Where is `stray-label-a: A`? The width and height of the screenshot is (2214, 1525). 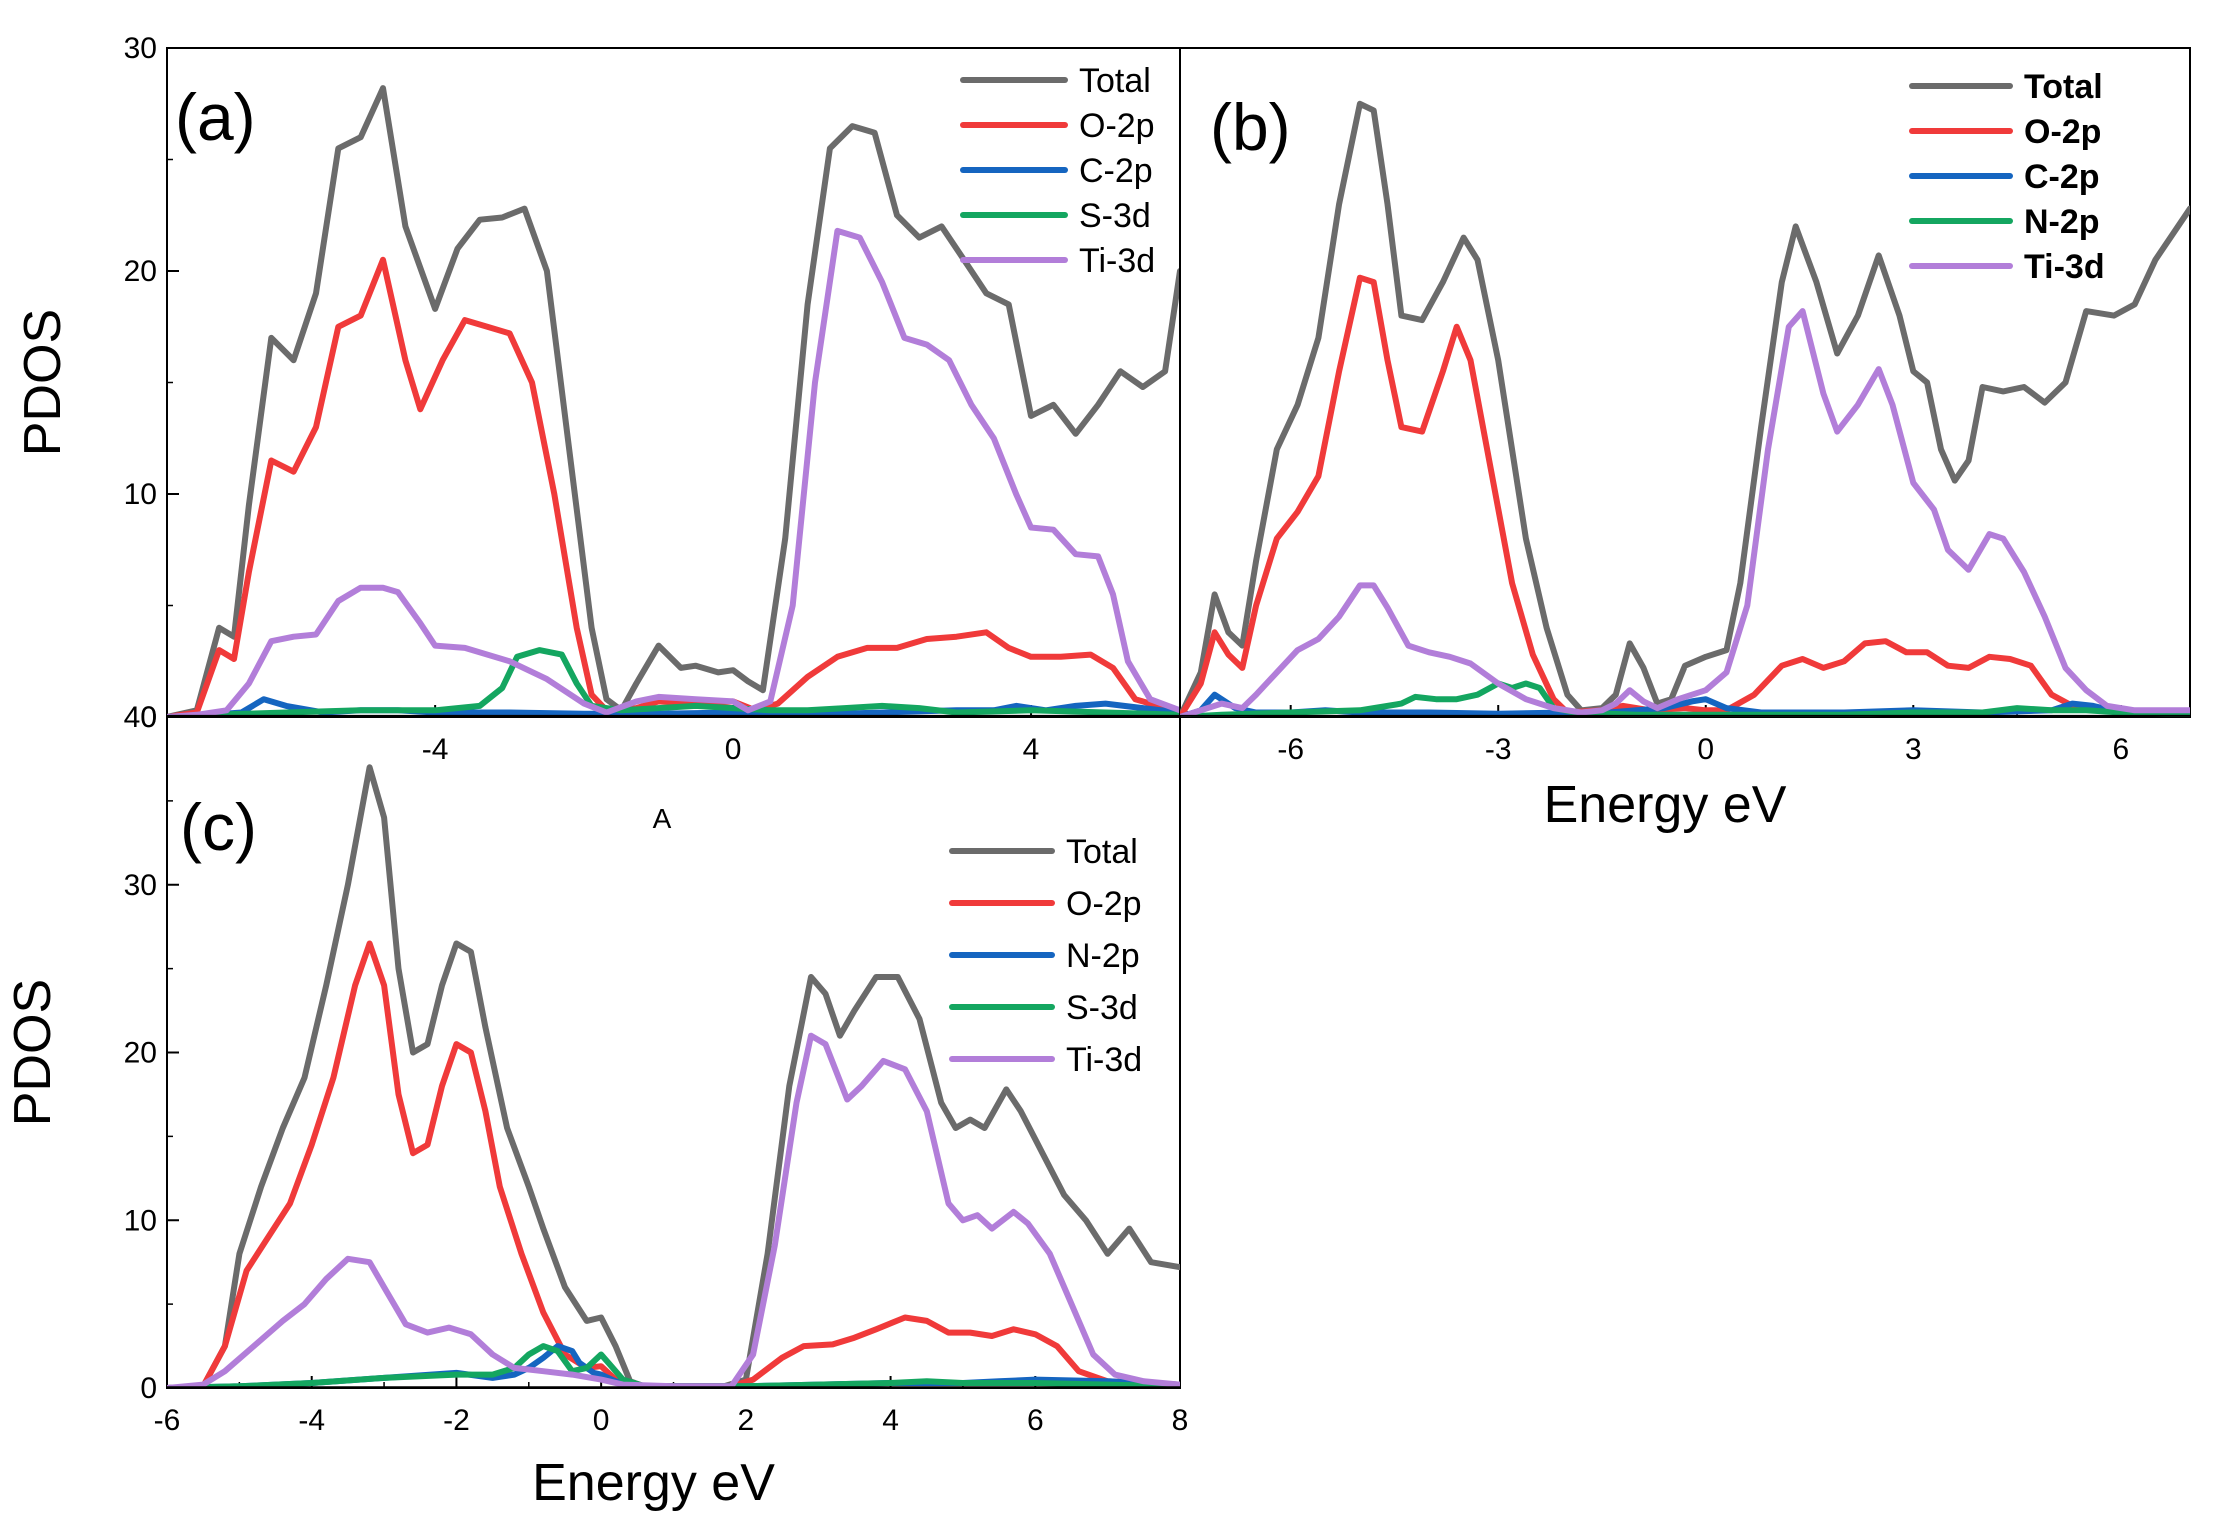
stray-label-a: A is located at coordinates (662, 818).